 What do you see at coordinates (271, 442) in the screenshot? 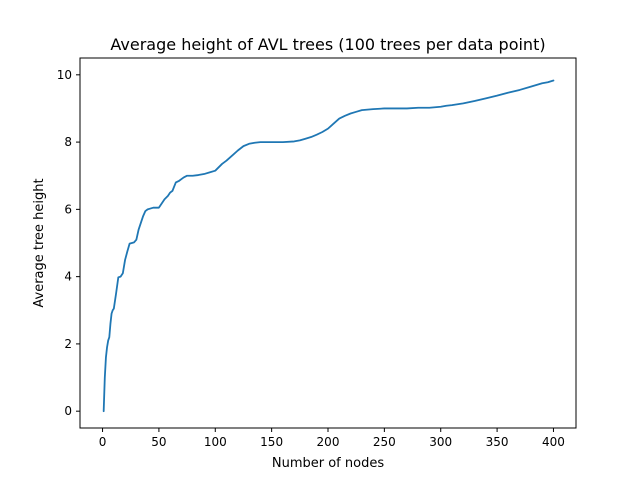
I see `x-tick-label-3: 150` at bounding box center [271, 442].